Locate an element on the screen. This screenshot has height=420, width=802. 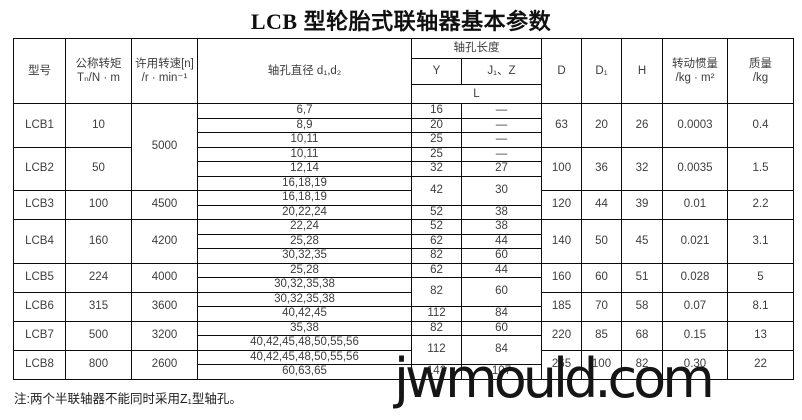
header-torque: 公称转矩 Tₙ/N · m is located at coordinates (98, 71).